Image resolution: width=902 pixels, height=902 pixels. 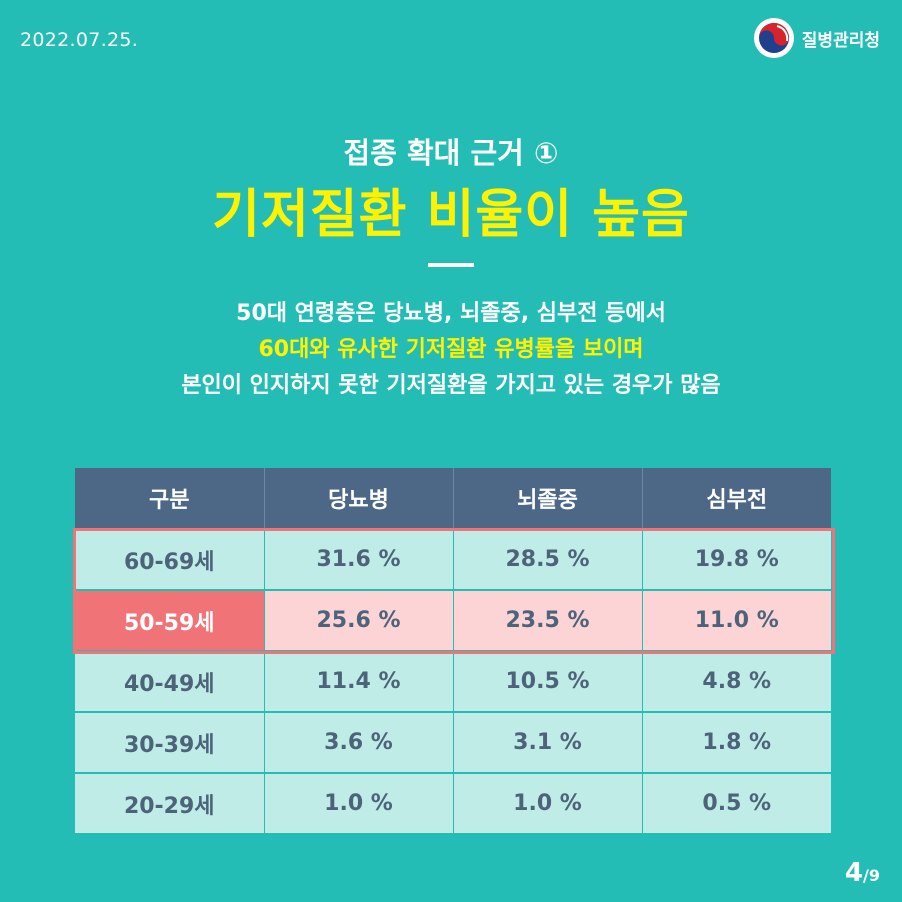 I want to click on table-row-40s: 40-49세 11.4 % 10.5 % 4.8 %, so click(x=453, y=681).